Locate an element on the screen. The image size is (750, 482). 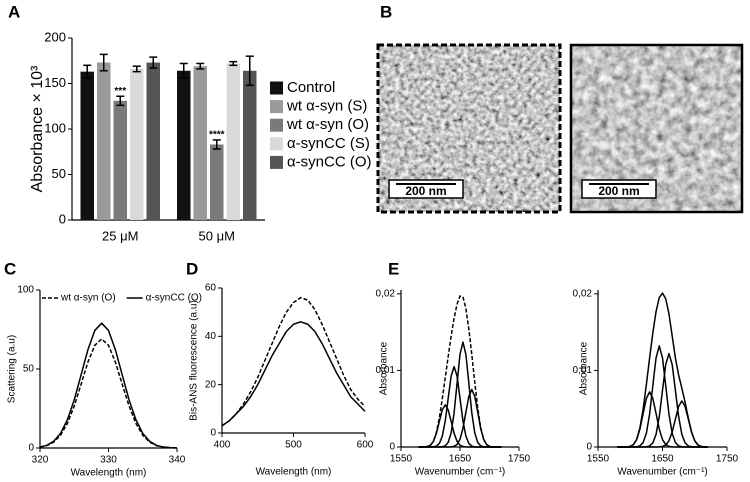
y-tick-label: 150 is located at coordinates (55, 82).